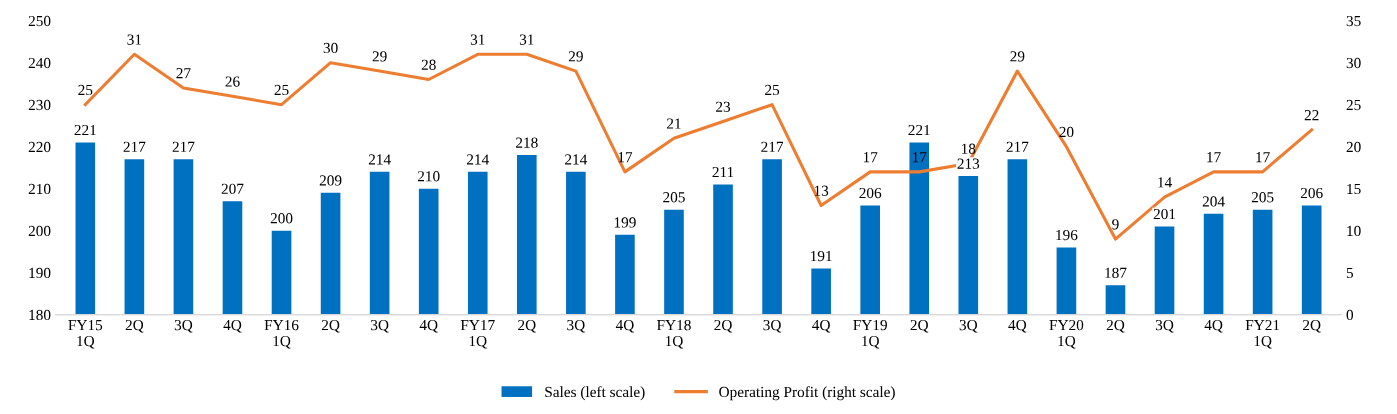  What do you see at coordinates (1116, 272) in the screenshot?
I see `data-label: 187` at bounding box center [1116, 272].